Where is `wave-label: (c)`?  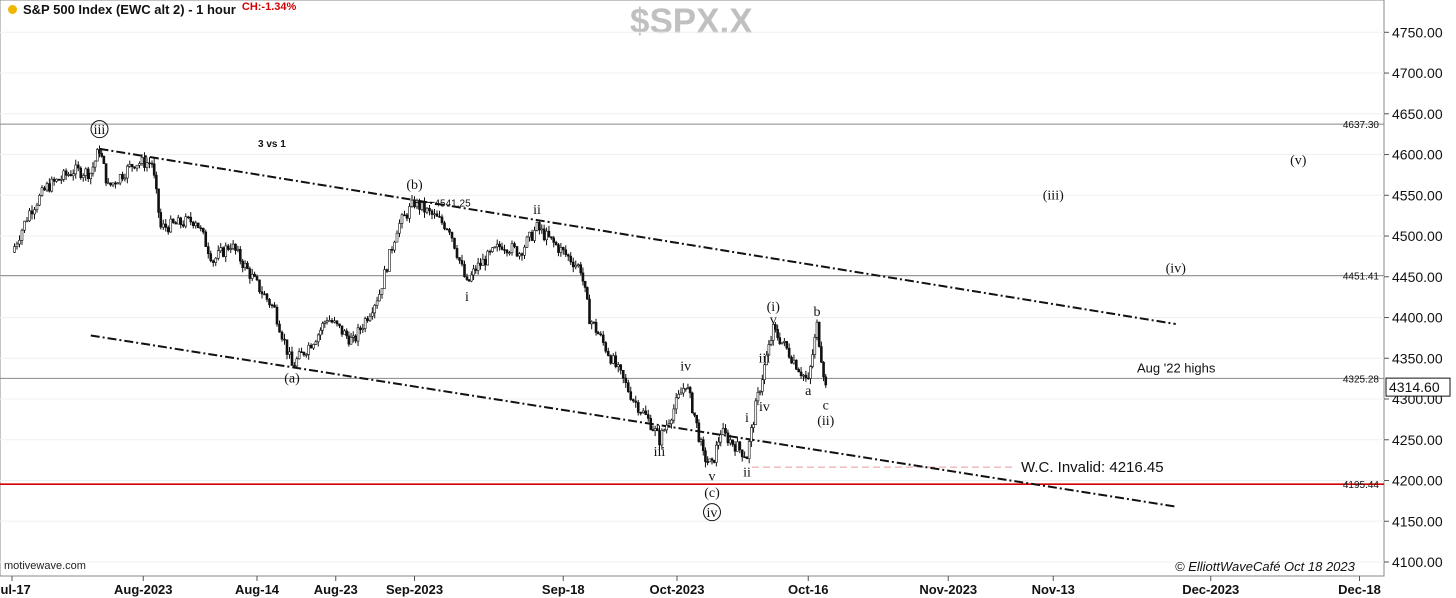
wave-label: (c) is located at coordinates (712, 493).